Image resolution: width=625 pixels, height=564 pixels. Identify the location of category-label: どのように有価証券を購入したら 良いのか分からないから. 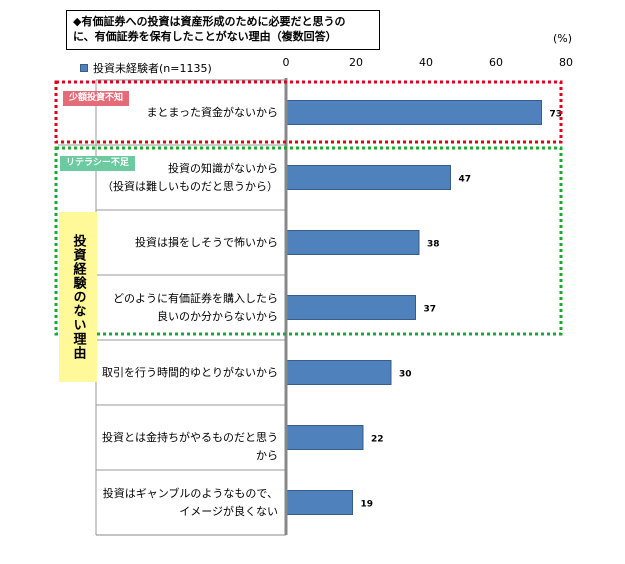
(195, 307).